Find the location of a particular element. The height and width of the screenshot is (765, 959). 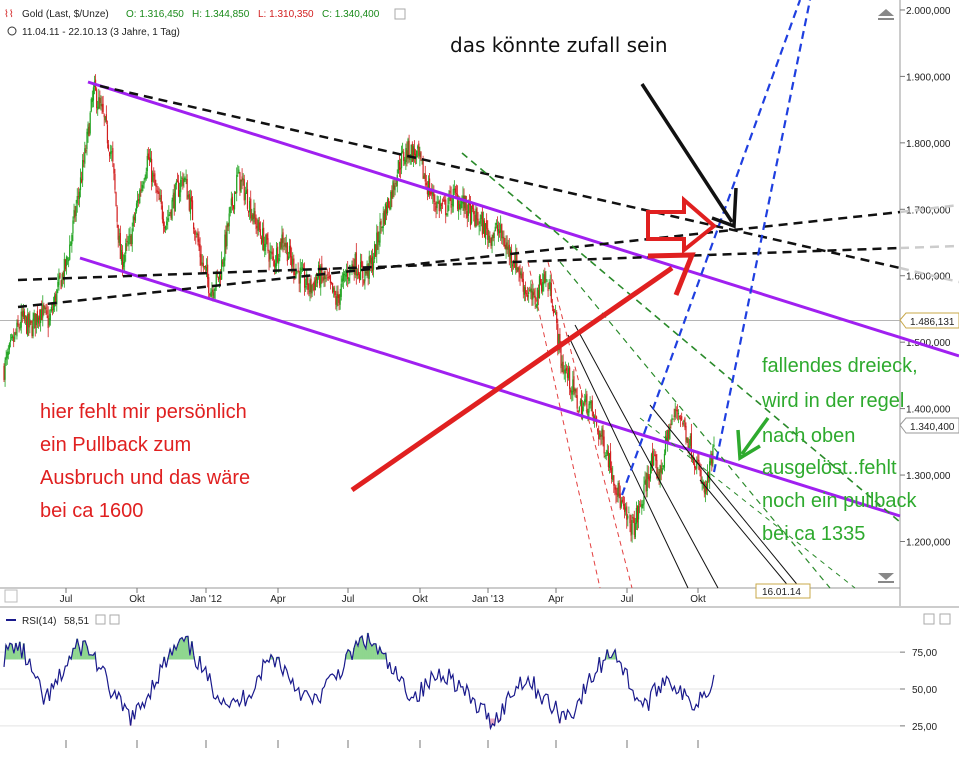

high-value: H: 1.344,850 is located at coordinates (221, 14).